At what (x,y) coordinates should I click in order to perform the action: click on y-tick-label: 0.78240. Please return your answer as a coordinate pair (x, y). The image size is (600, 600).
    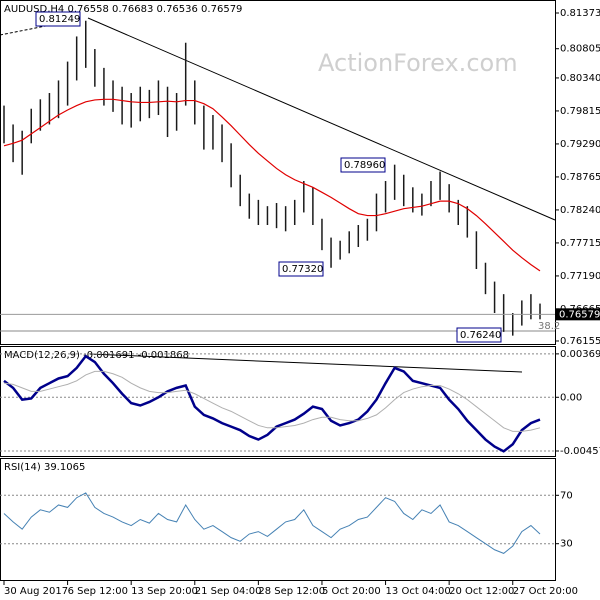
    Looking at the image, I should click on (580, 210).